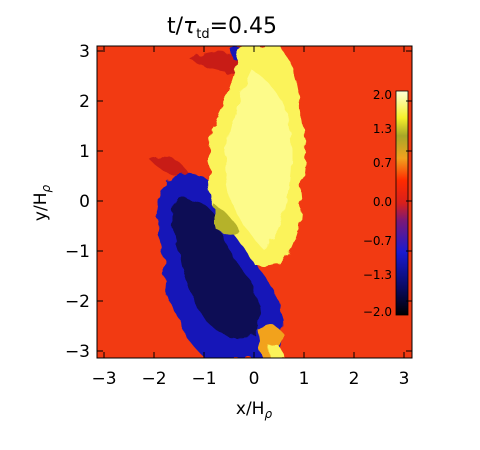  Describe the element at coordinates (254, 410) in the screenshot. I see `x-axis-label: x/Hρ` at that location.